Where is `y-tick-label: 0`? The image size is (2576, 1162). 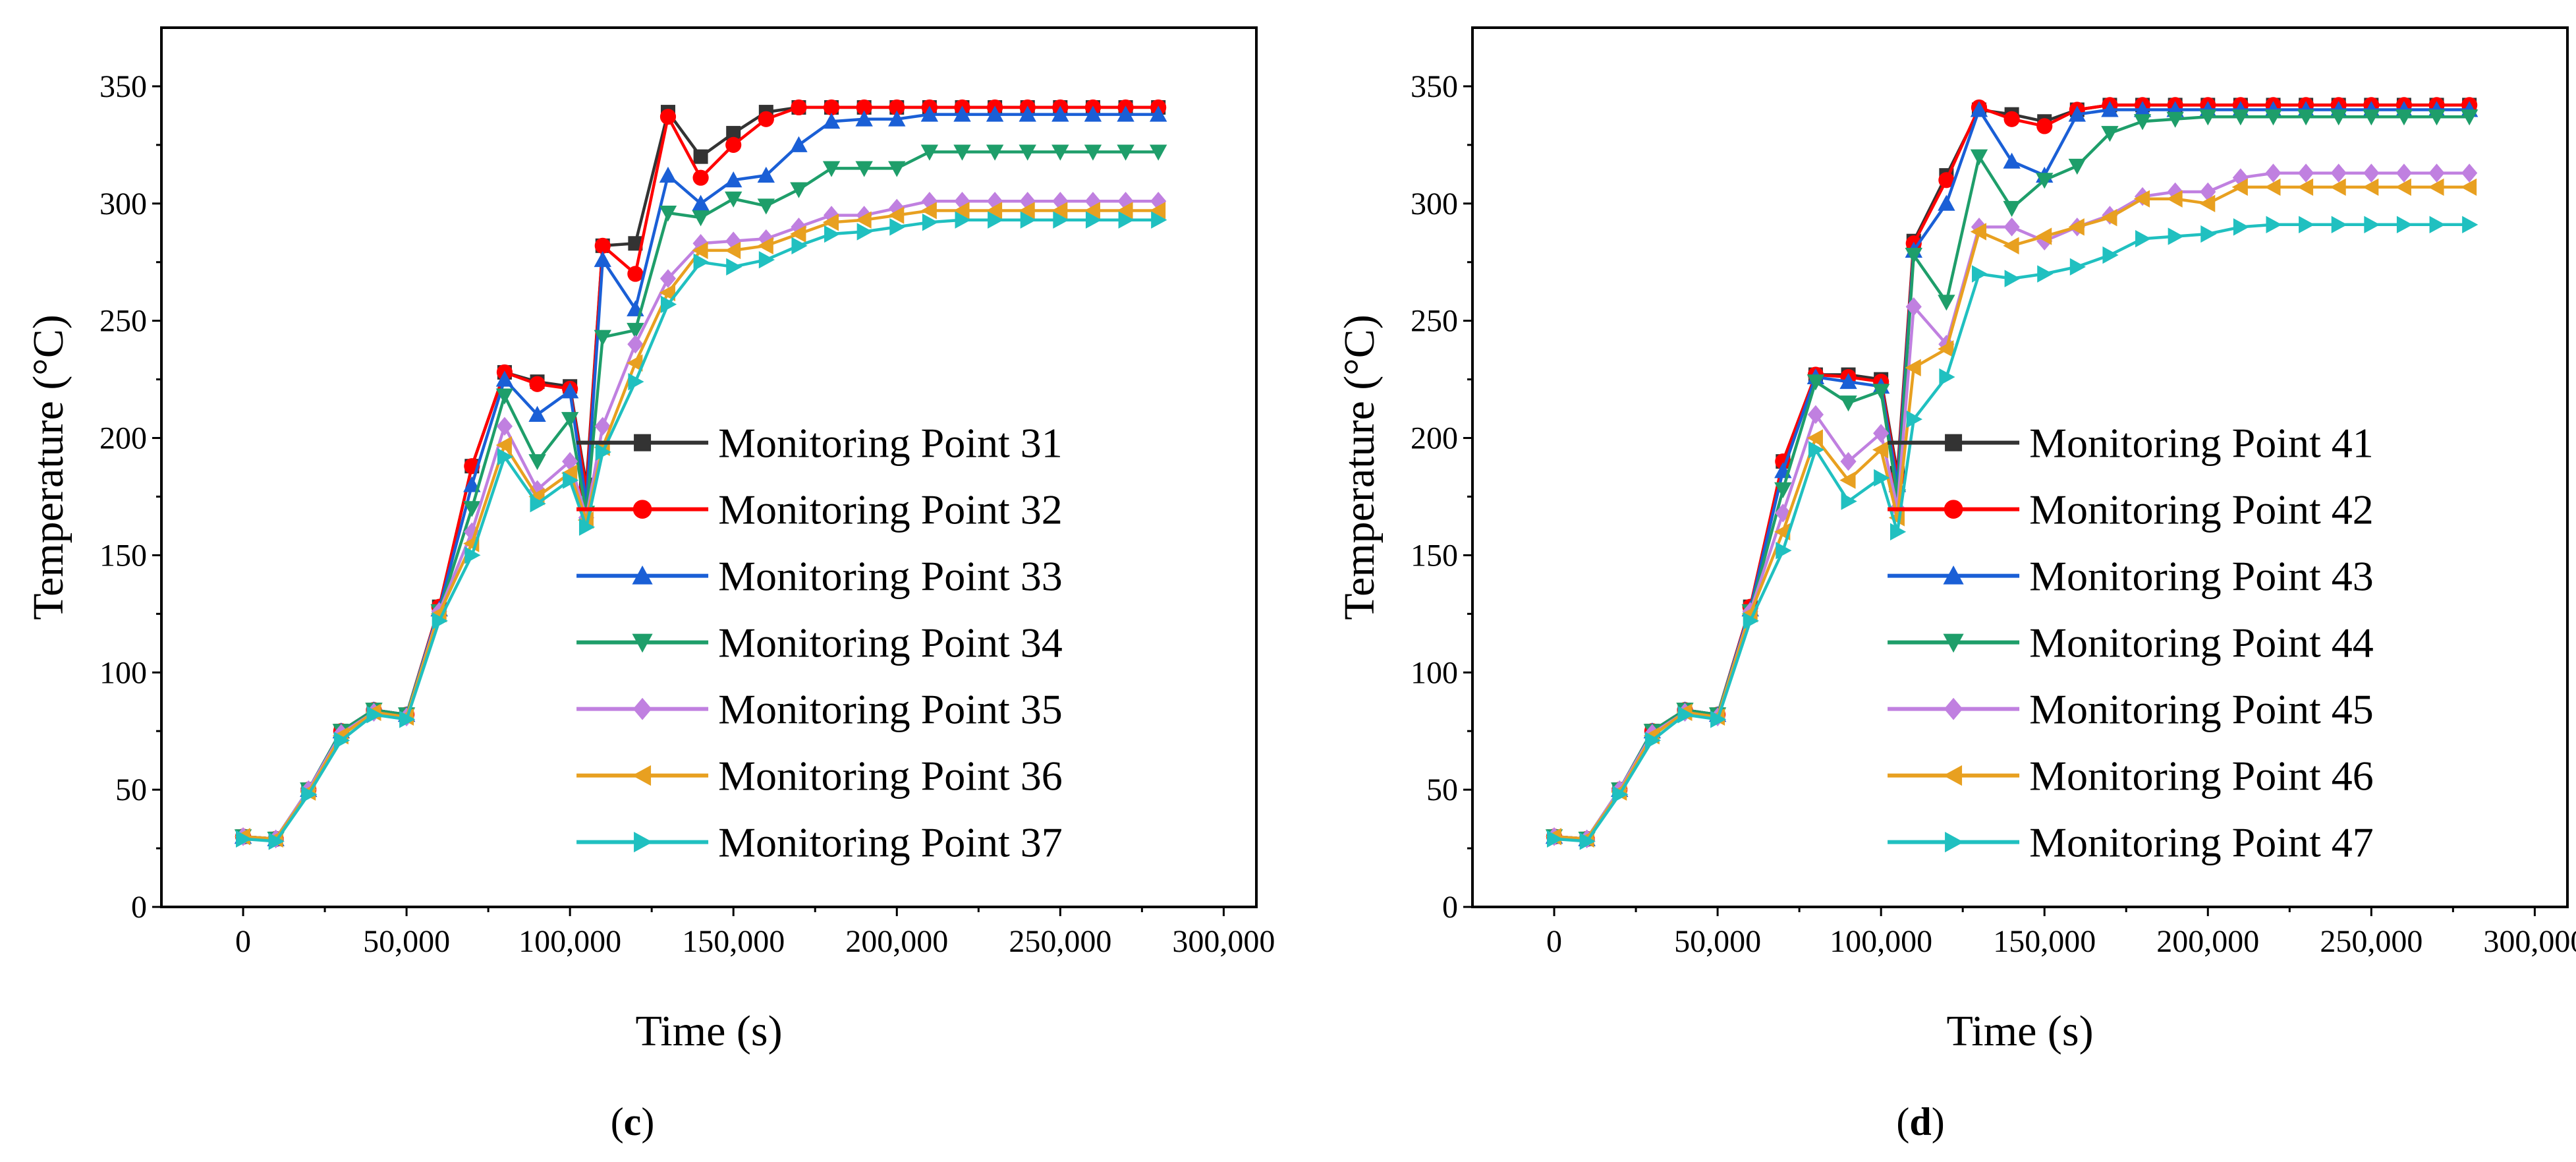 y-tick-label: 0 is located at coordinates (1450, 907).